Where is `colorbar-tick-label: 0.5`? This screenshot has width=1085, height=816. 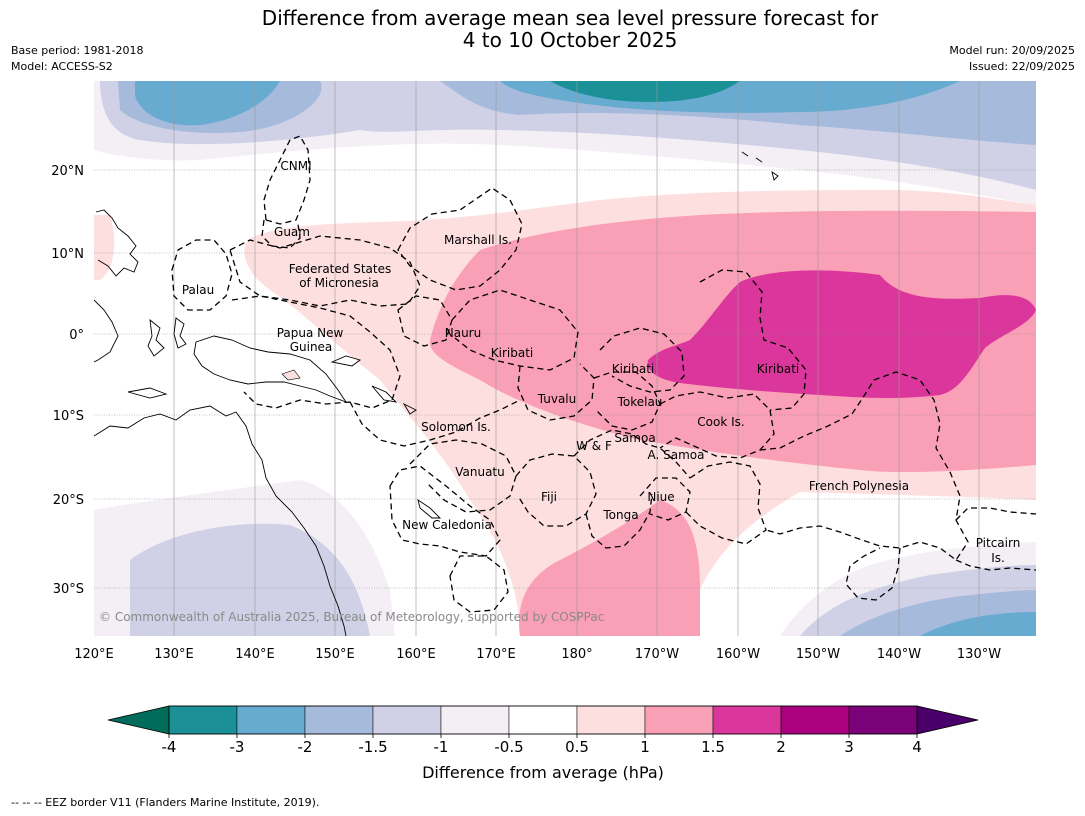 colorbar-tick-label: 0.5 is located at coordinates (577, 747).